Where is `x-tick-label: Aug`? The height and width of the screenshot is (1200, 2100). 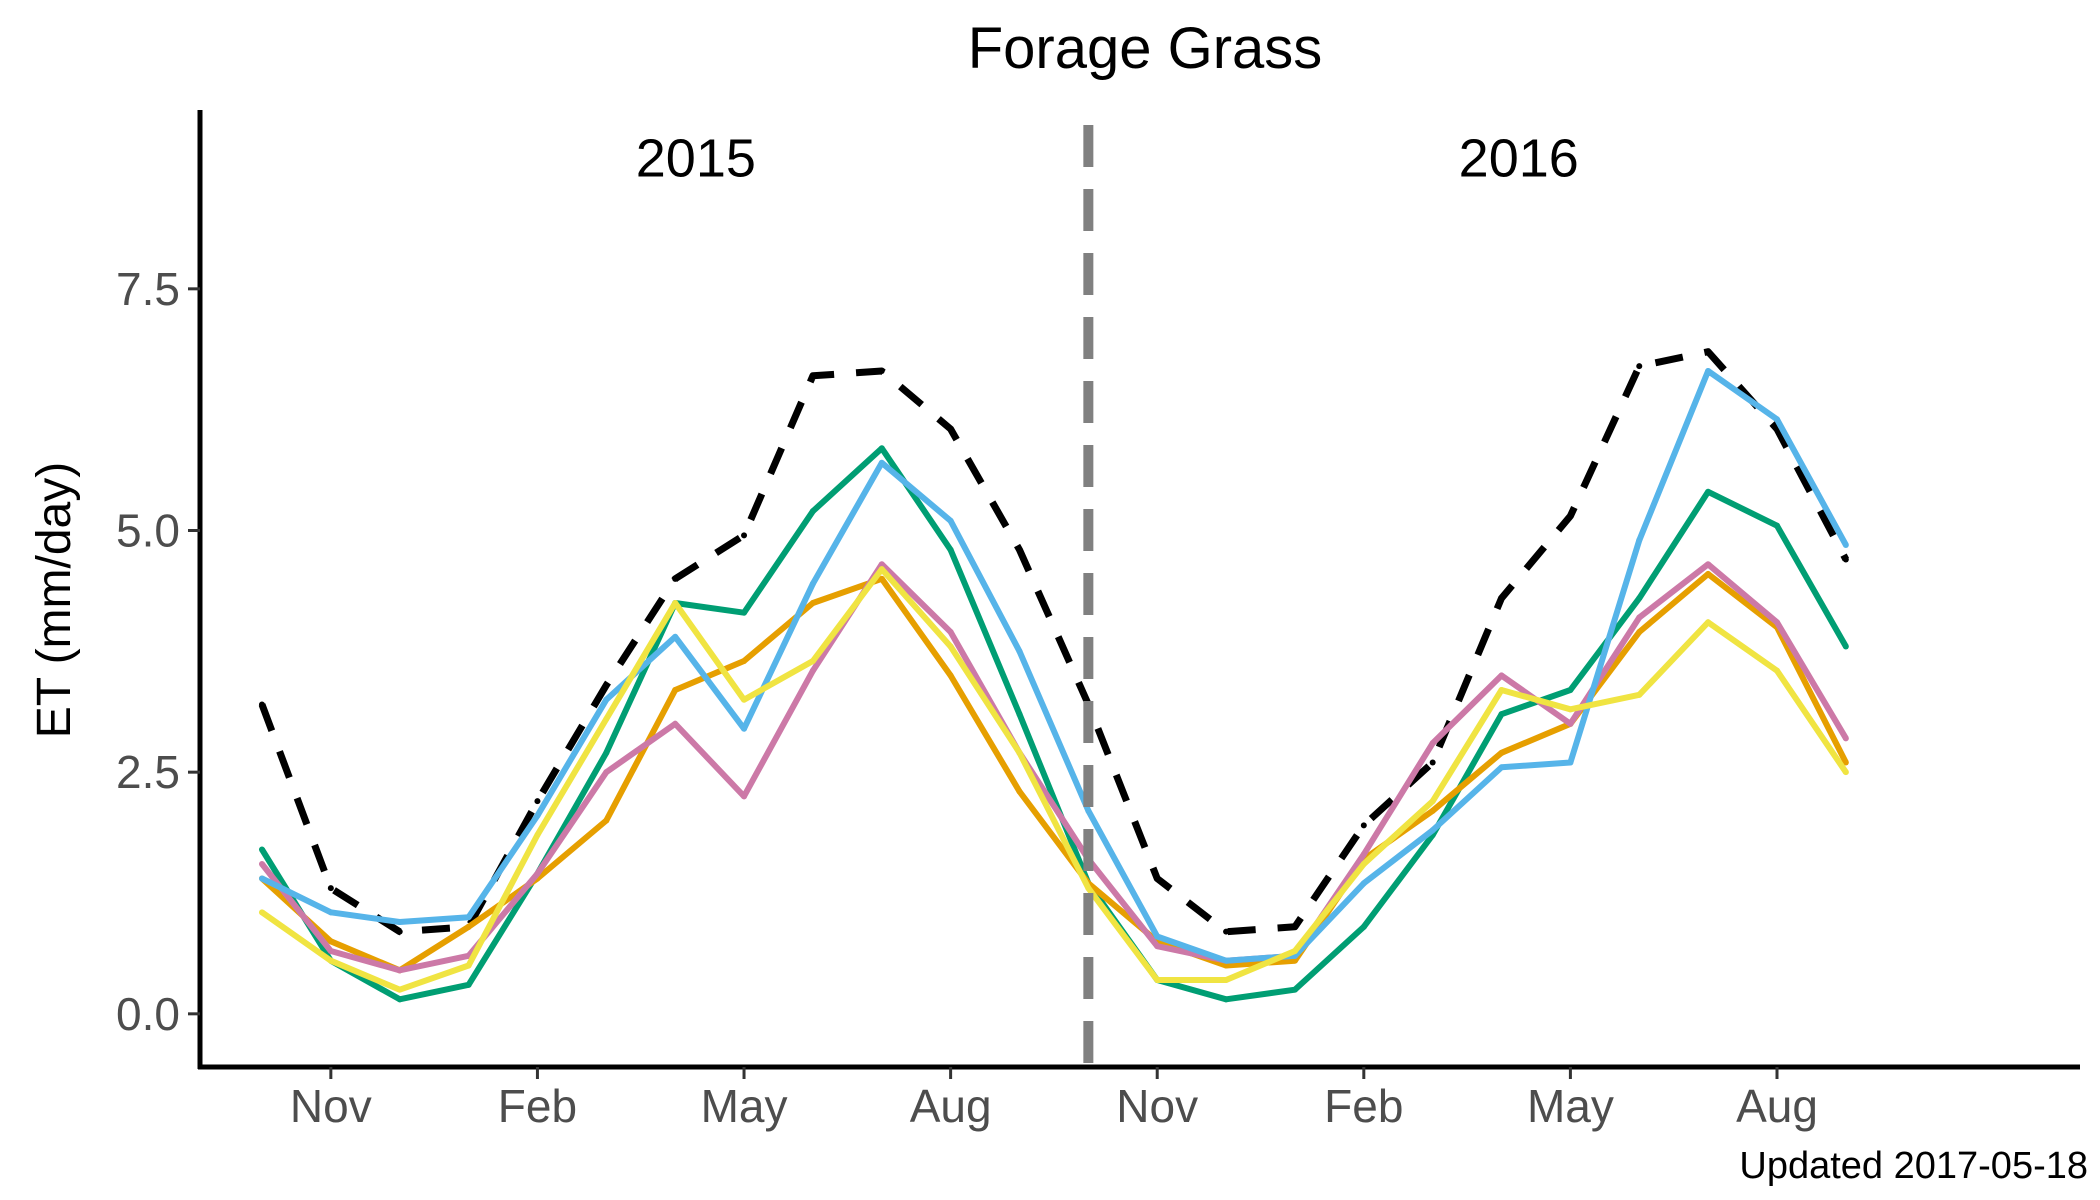 x-tick-label: Aug is located at coordinates (1777, 1106).